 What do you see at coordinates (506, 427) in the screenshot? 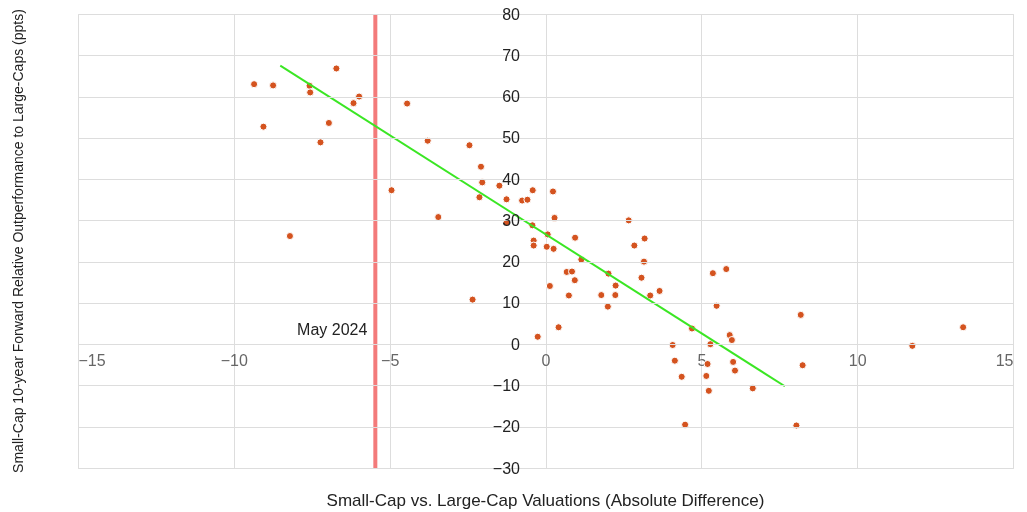
I see `y-tick-label: −20` at bounding box center [506, 427].